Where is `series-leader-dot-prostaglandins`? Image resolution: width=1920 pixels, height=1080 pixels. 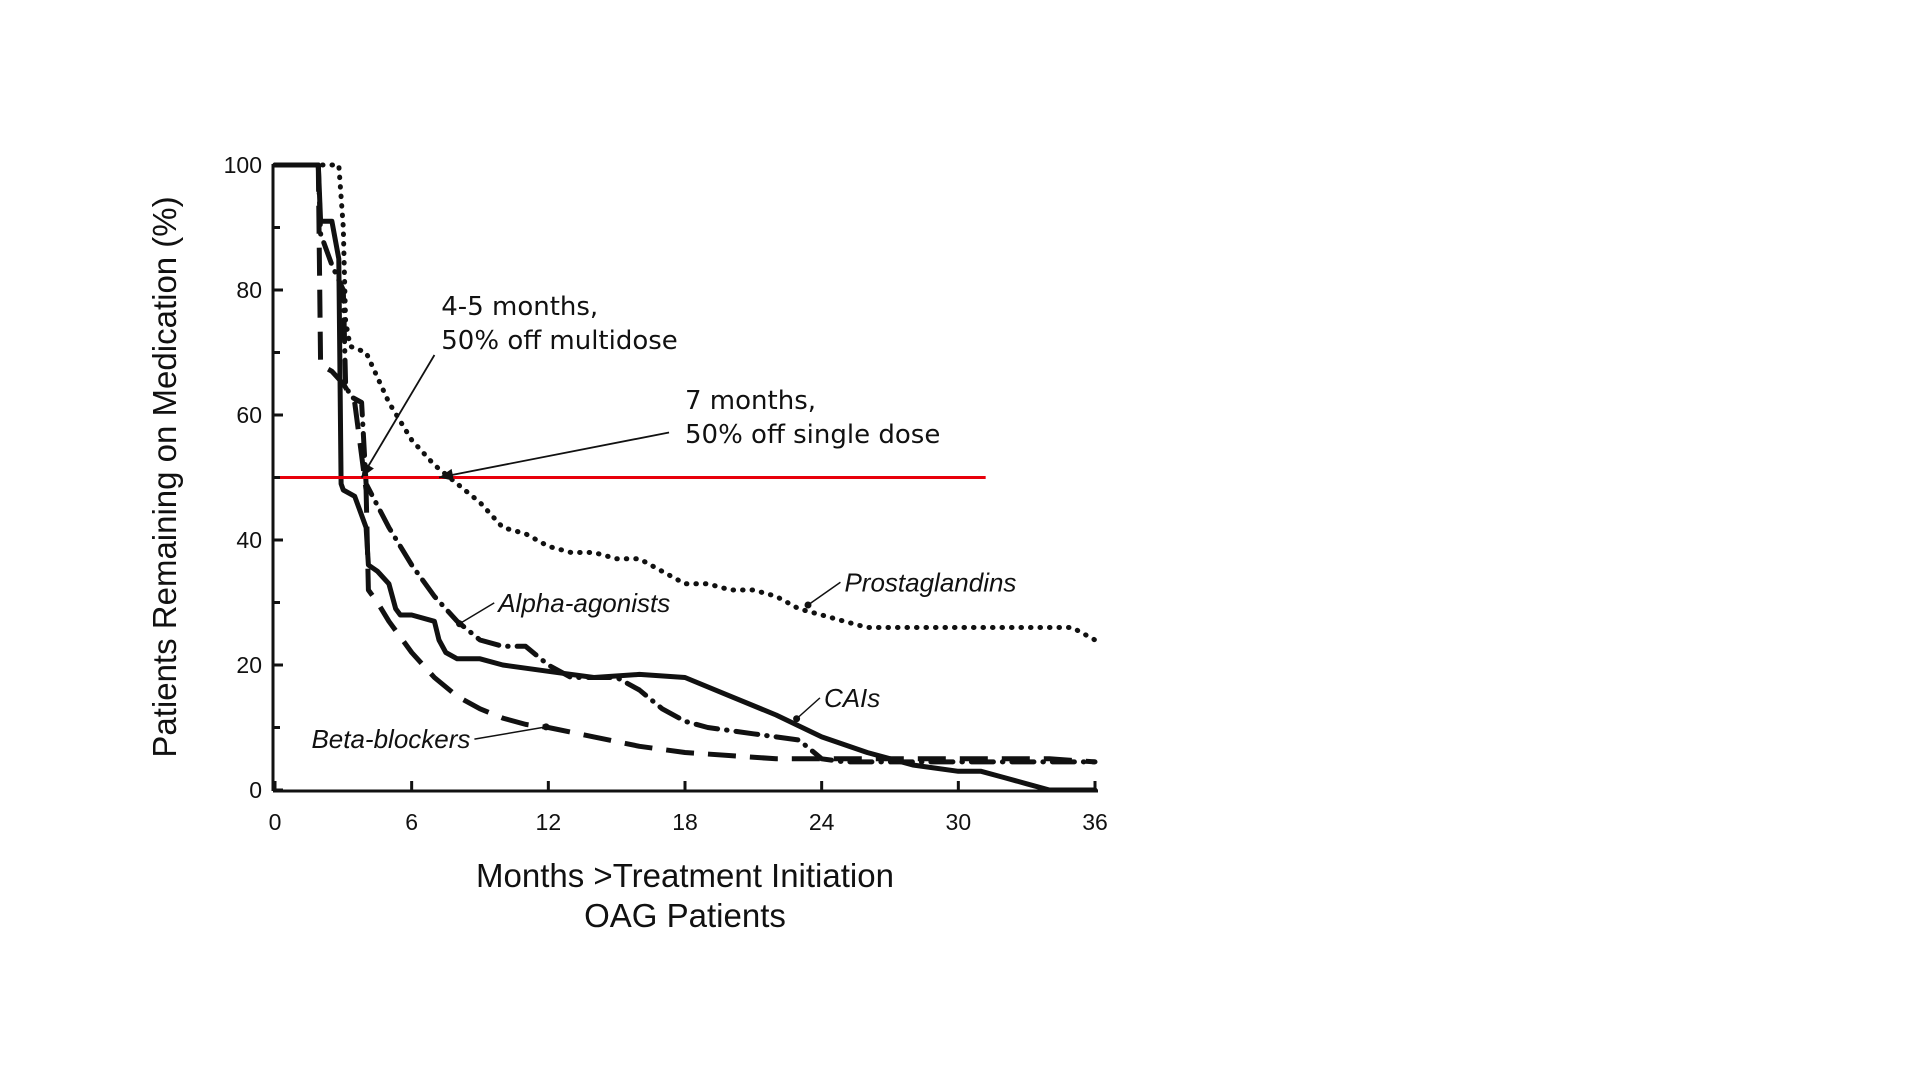 series-leader-dot-prostaglandins is located at coordinates (808, 605).